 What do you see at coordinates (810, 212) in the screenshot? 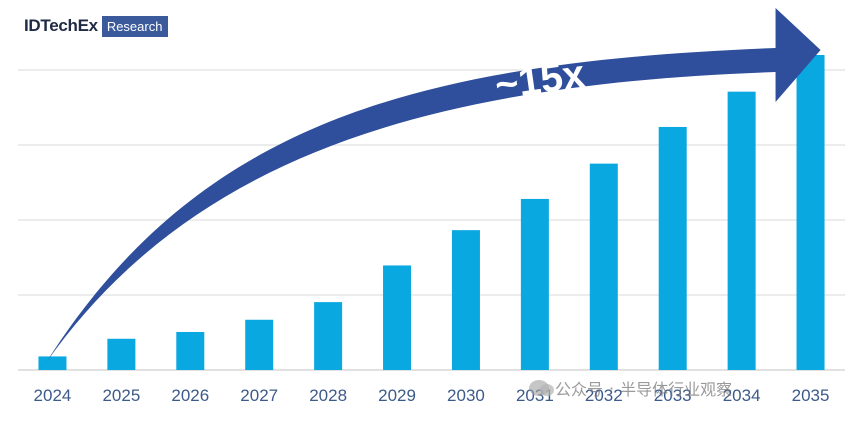
I see `bar-2035` at bounding box center [810, 212].